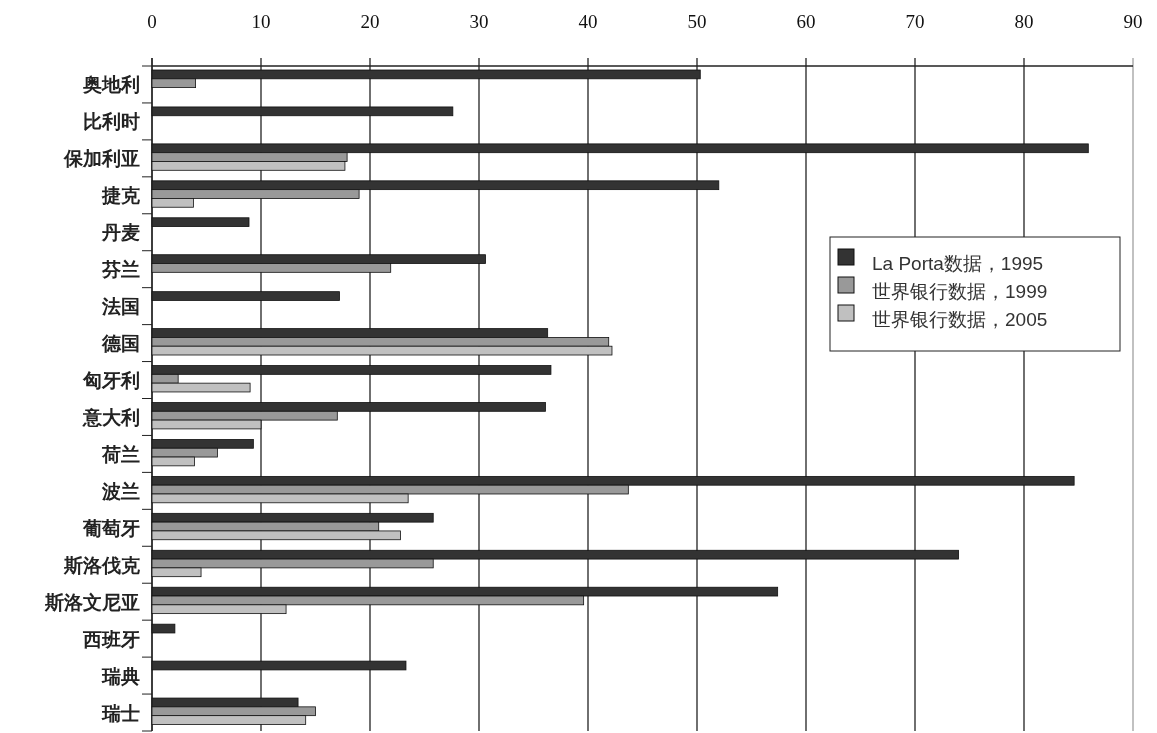 The width and height of the screenshot is (1157, 733). What do you see at coordinates (958, 263) in the screenshot?
I see `legend-label: La Porta数据，1995` at bounding box center [958, 263].